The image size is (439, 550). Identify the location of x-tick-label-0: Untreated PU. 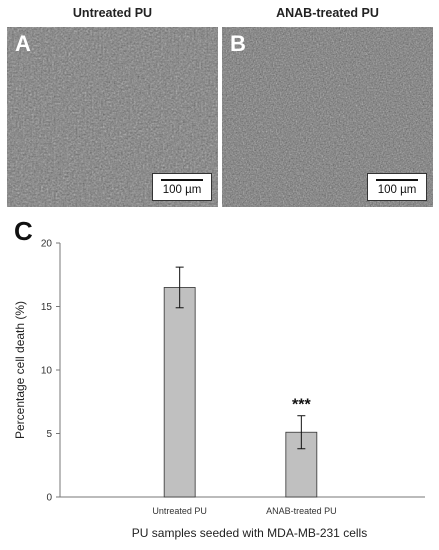
(179, 511).